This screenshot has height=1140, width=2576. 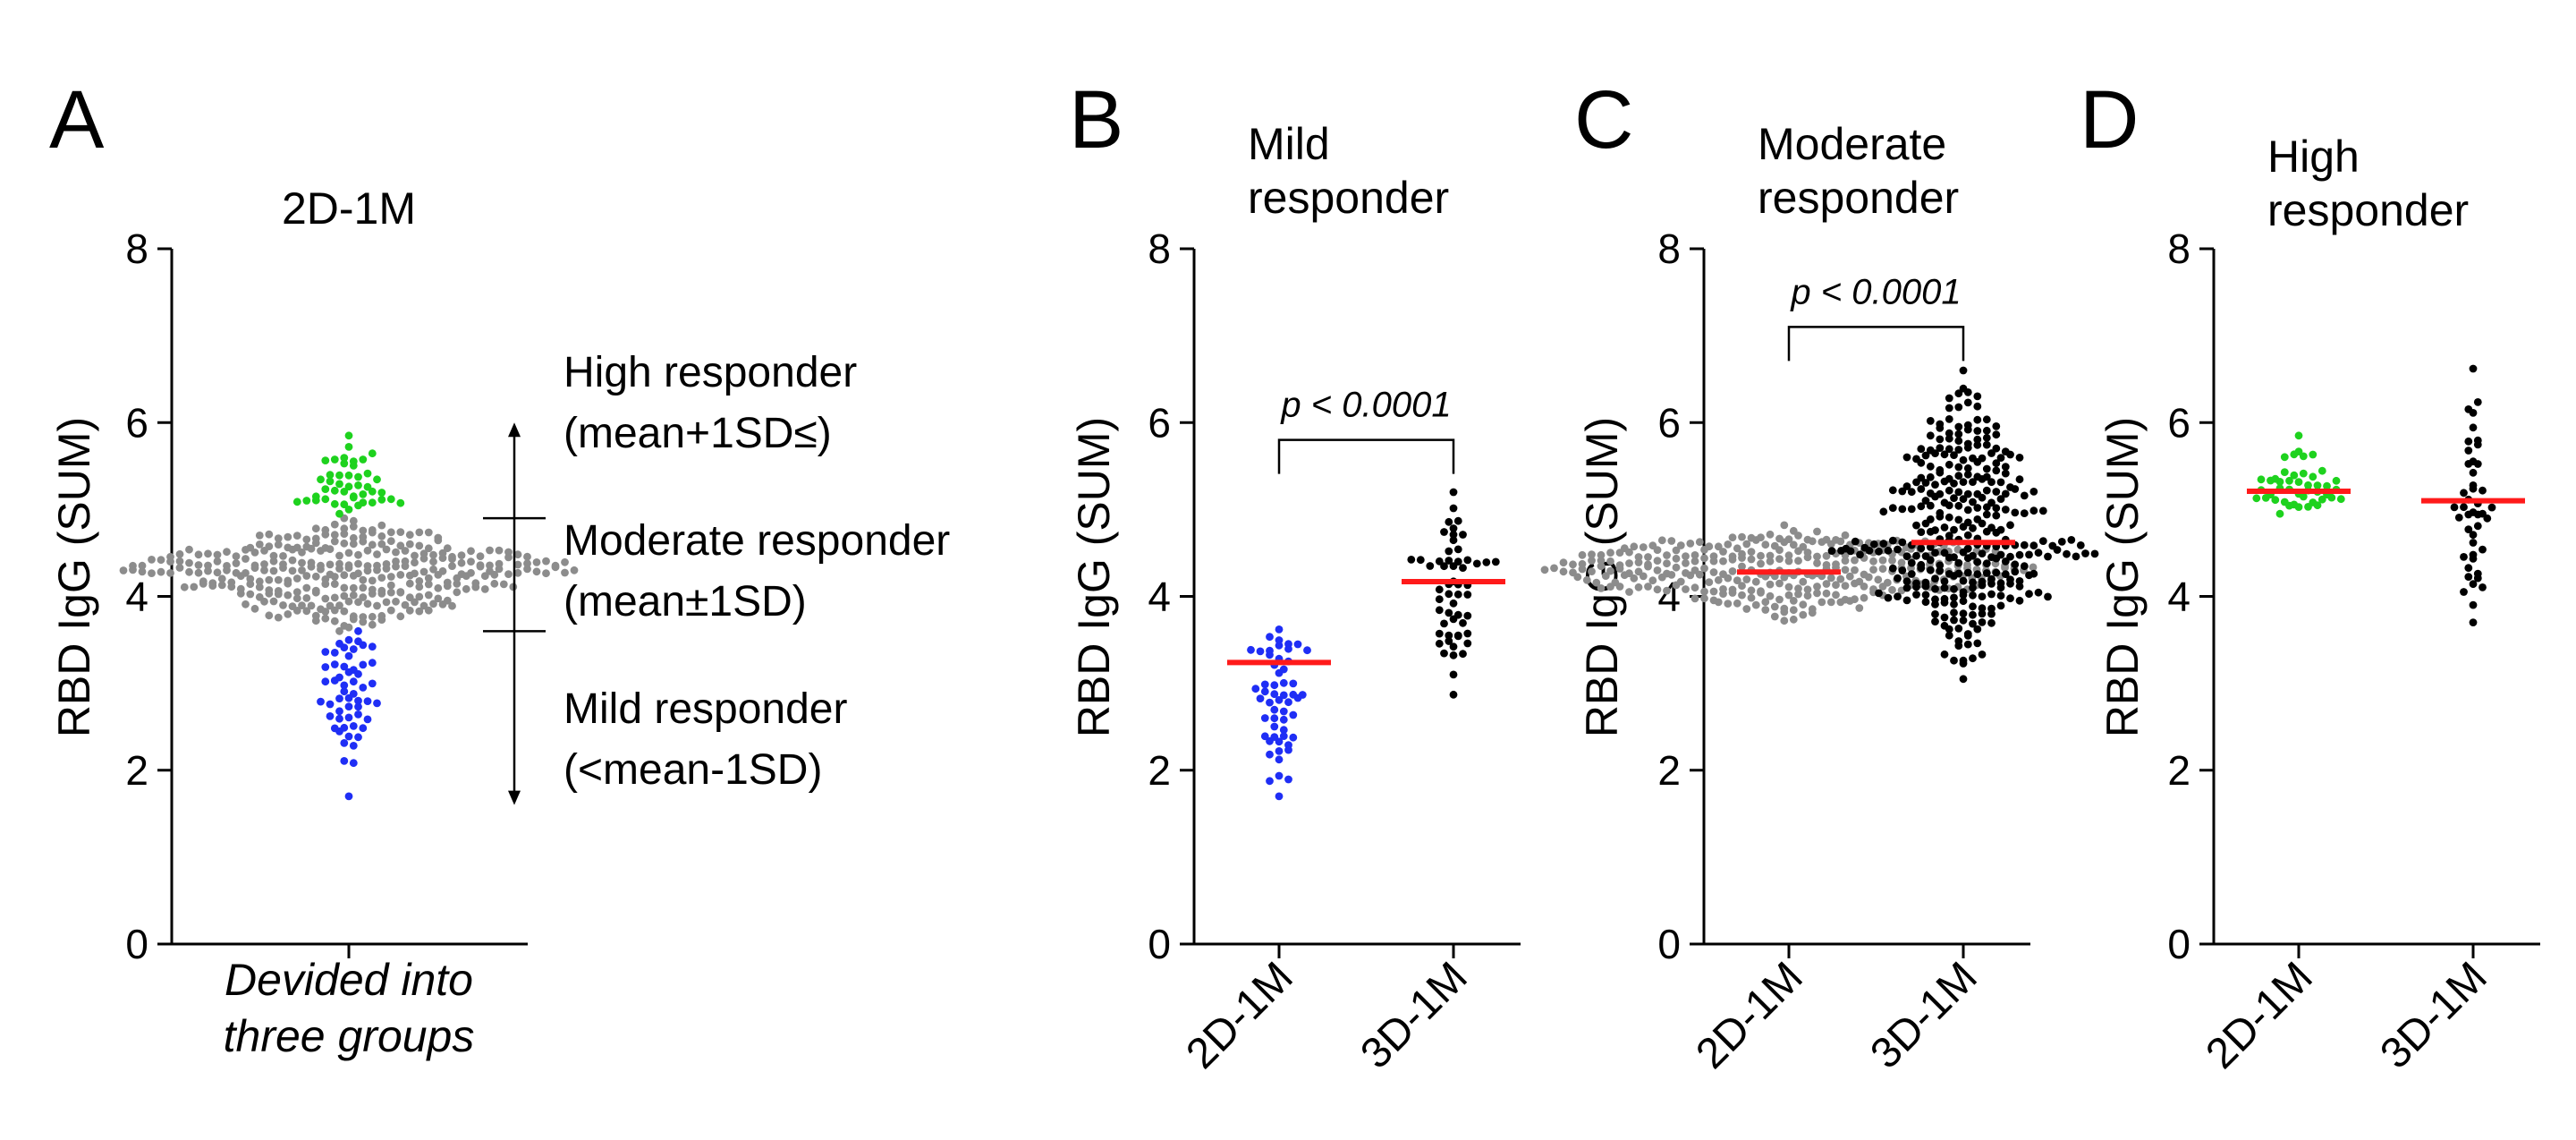 I want to click on range-arrow-down-head, so click(x=514, y=797).